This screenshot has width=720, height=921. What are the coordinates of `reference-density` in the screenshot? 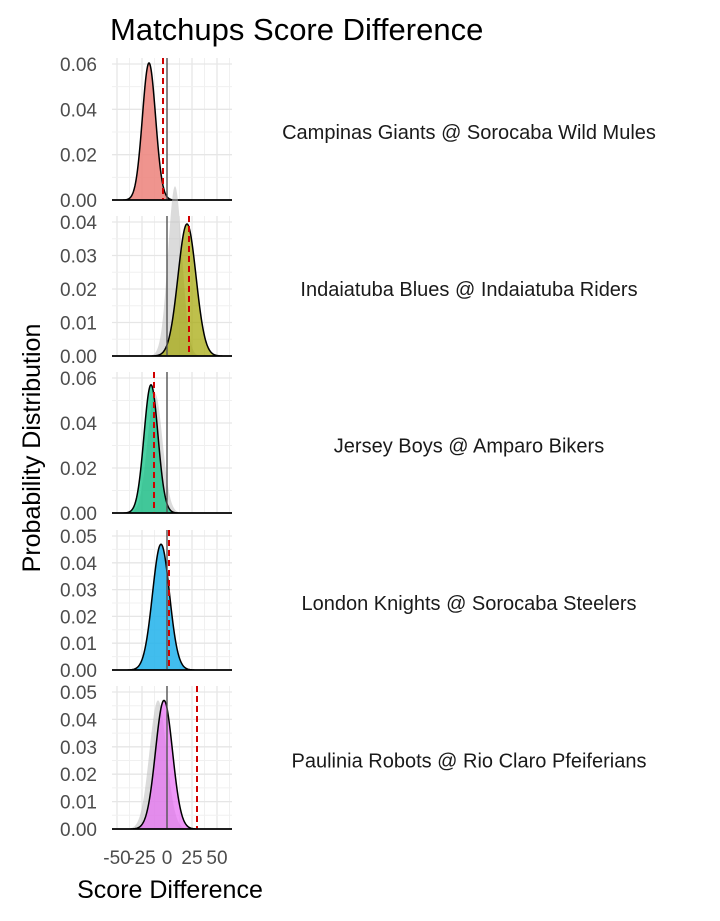 It's located at (172, 271).